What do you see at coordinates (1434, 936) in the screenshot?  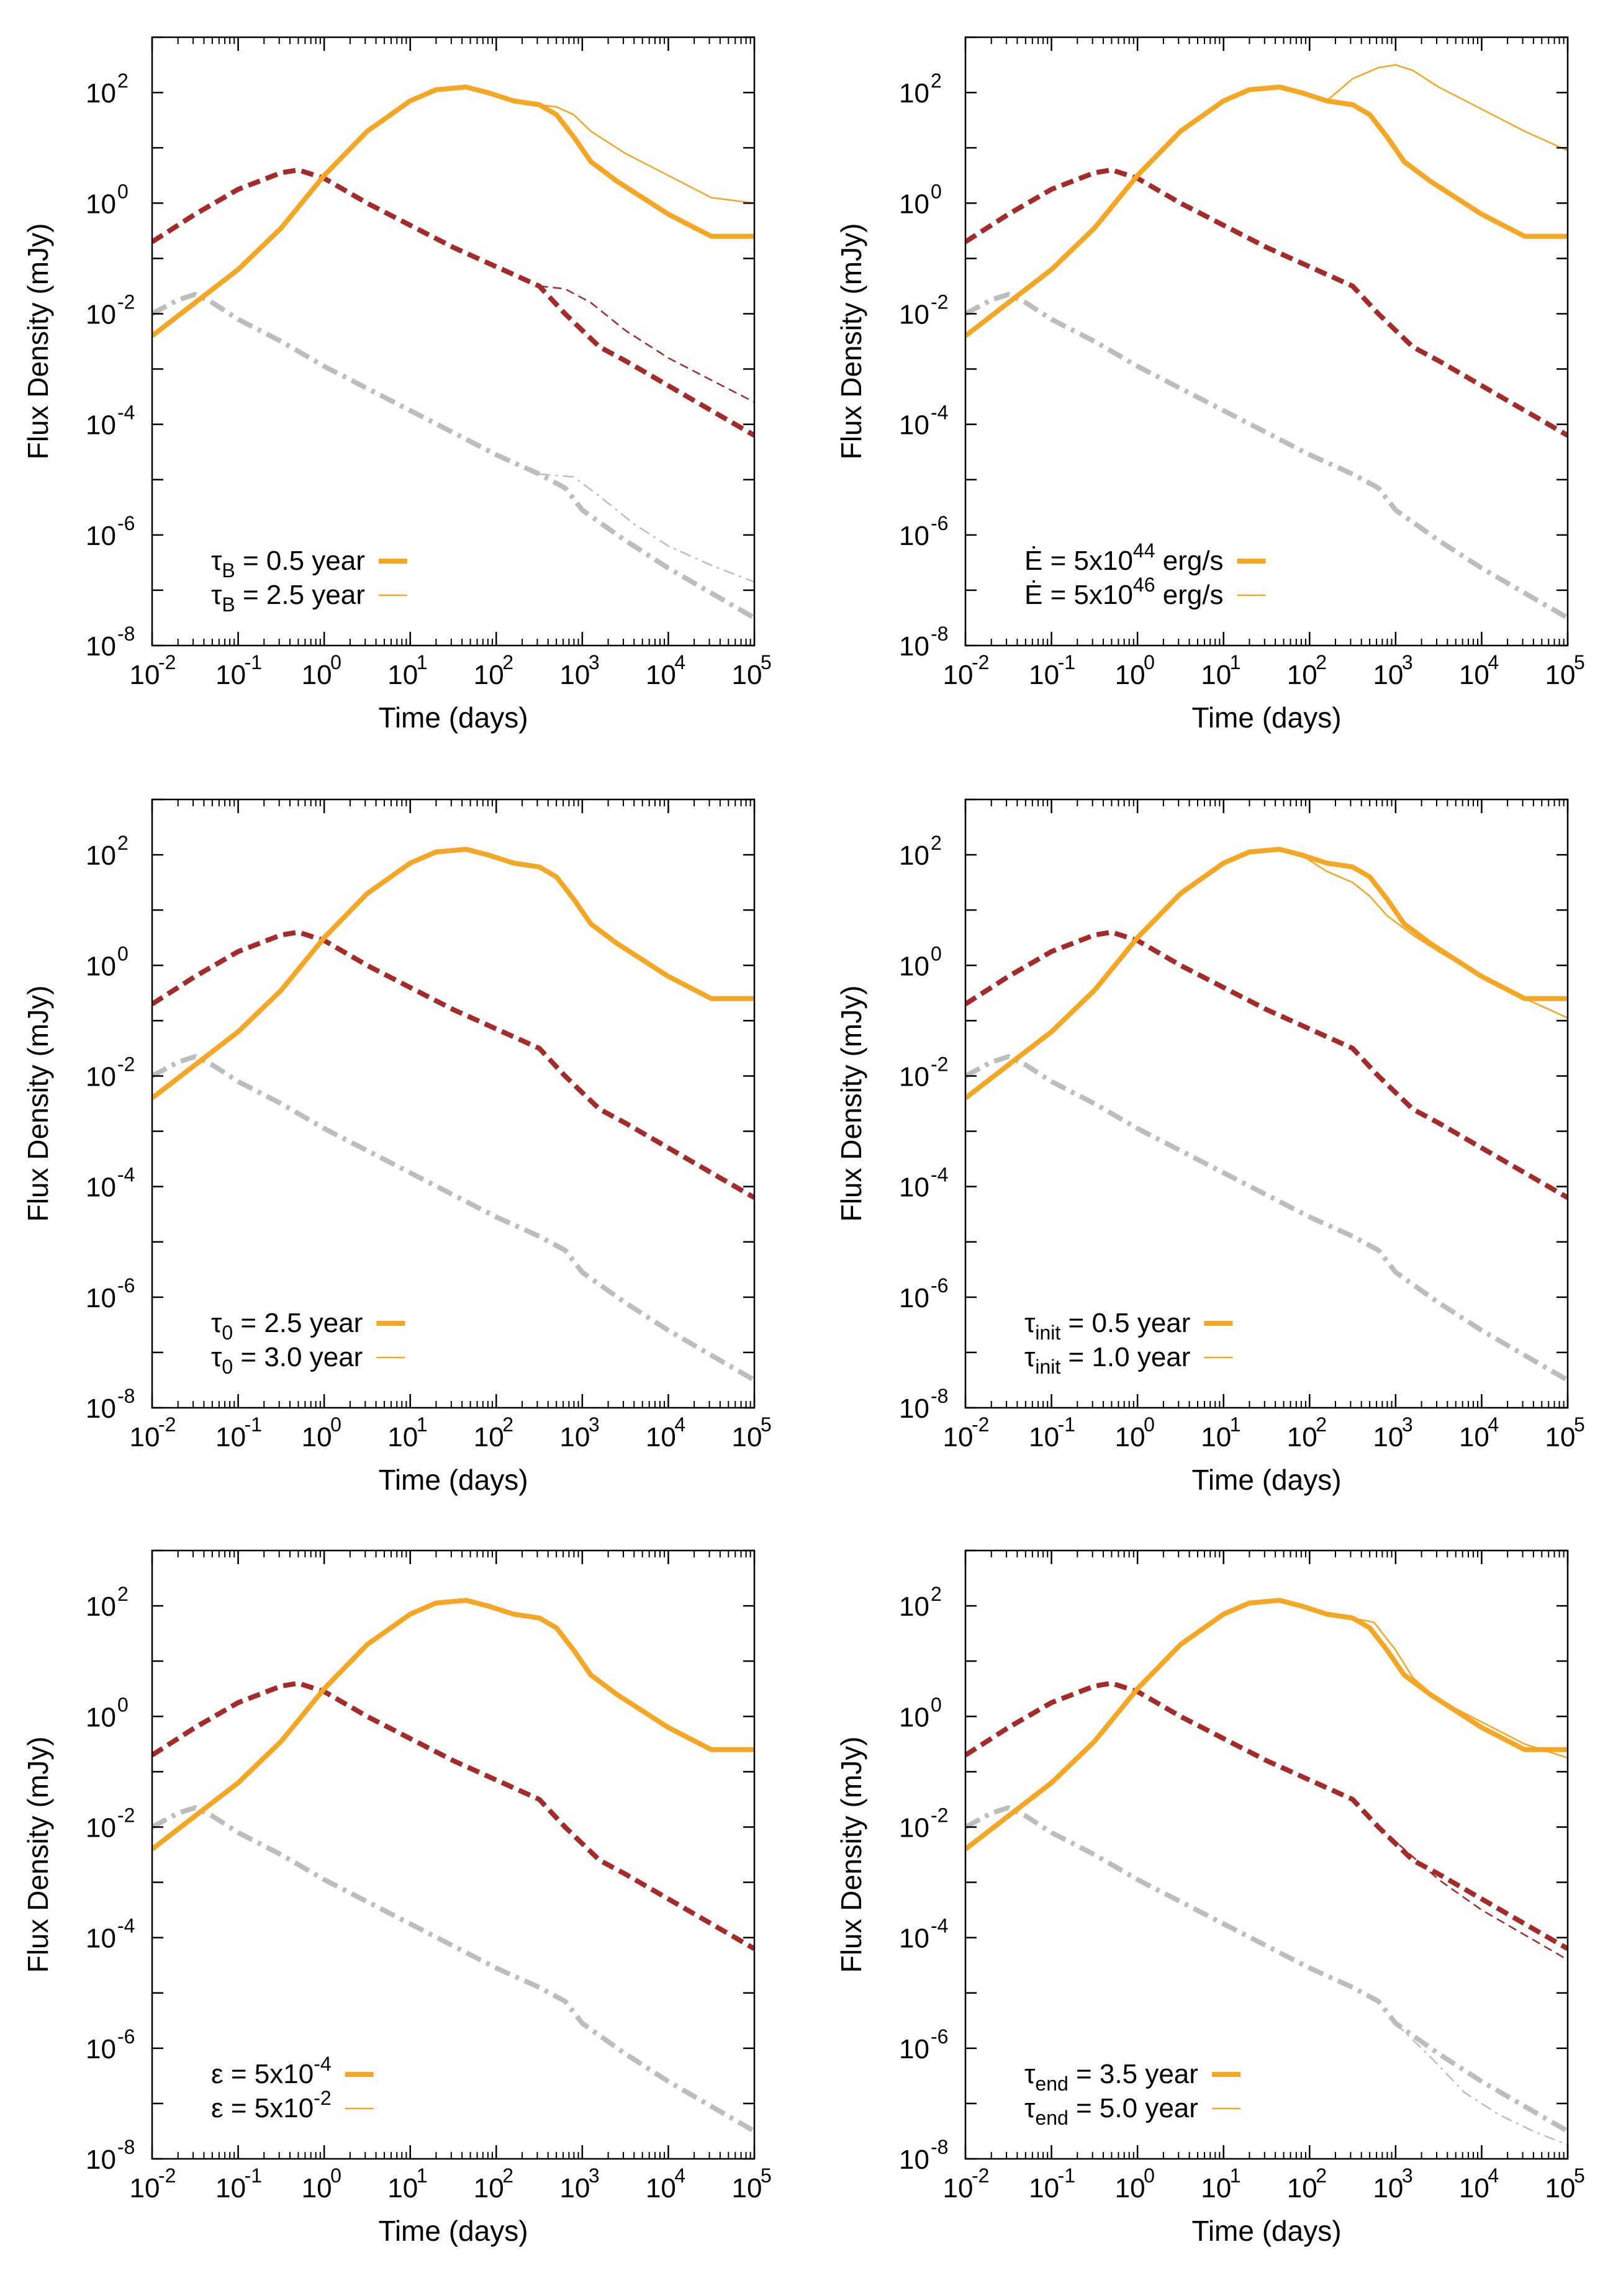 I see `series-orange-thin` at bounding box center [1434, 936].